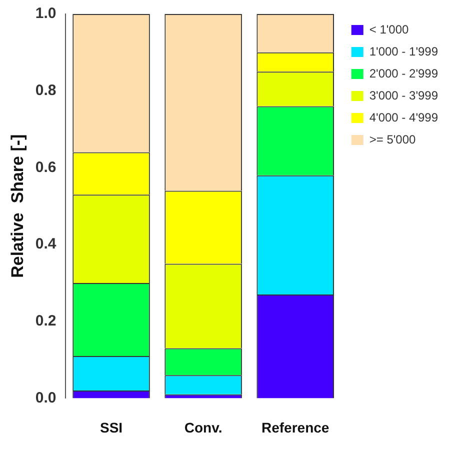 Image resolution: width=450 pixels, height=455 pixels. Describe the element at coordinates (403, 51) in the screenshot. I see `legend-label: 1'000 - 1'999` at that location.